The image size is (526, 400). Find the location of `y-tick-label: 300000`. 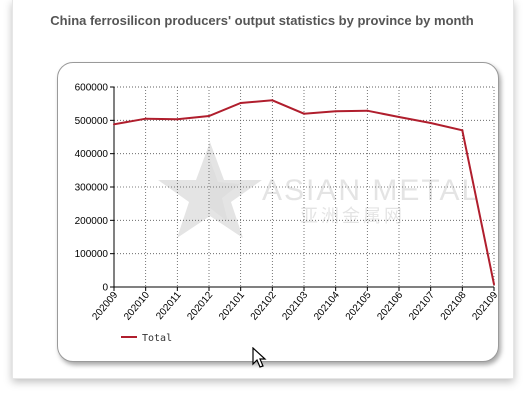

y-tick-label: 300000 is located at coordinates (92, 188).